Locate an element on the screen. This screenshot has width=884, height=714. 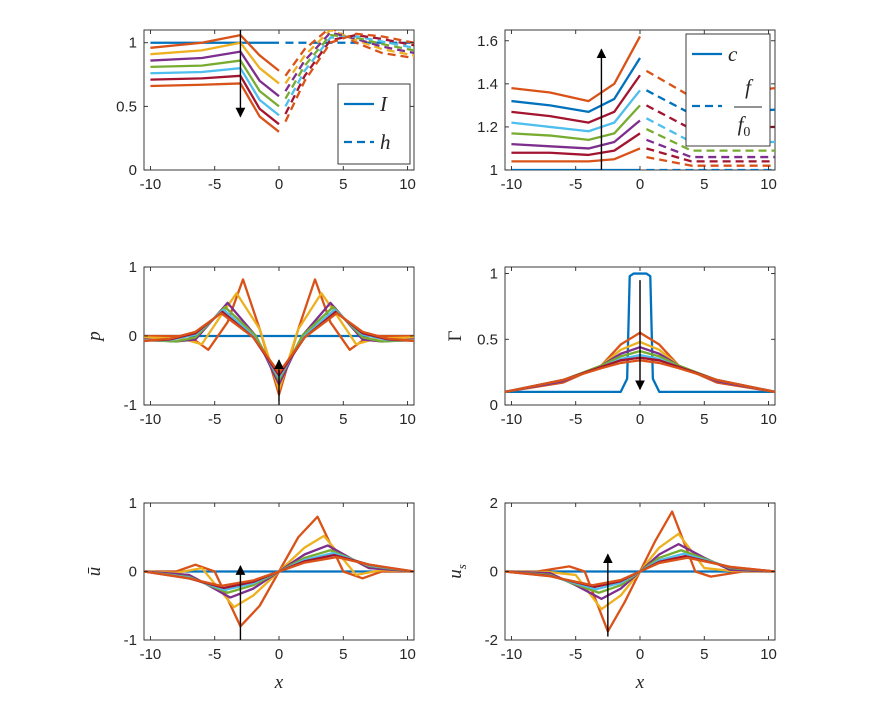
legend-label: c is located at coordinates (733, 54).